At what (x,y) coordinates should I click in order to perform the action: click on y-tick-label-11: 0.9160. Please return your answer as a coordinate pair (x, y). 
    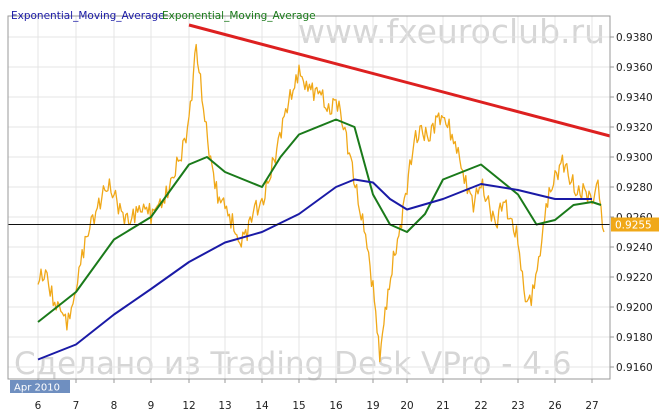
    Looking at the image, I should click on (634, 368).